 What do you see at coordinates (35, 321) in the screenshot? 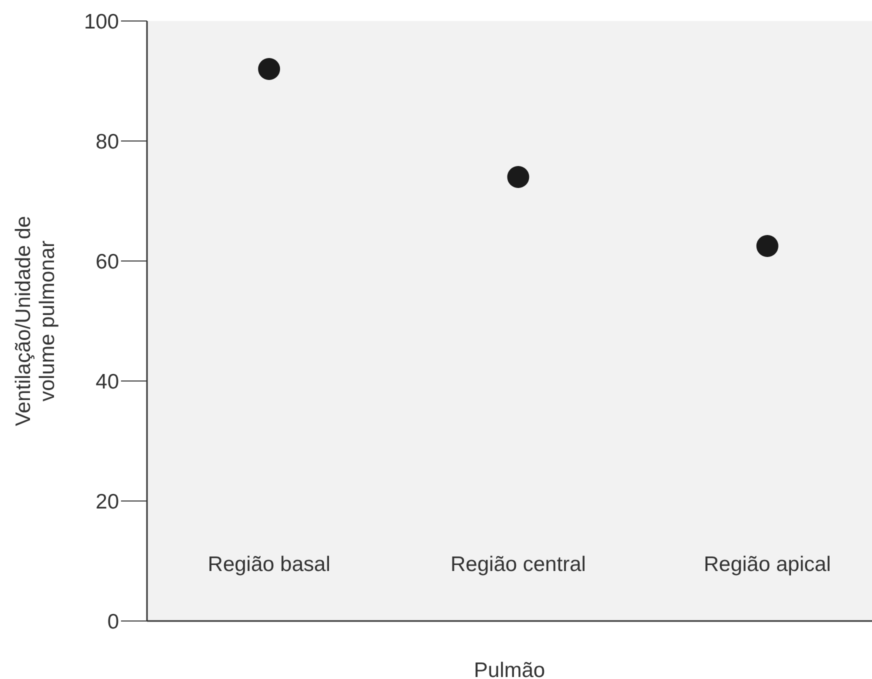
I see `y-axis-title: Ventilação/Unidade de volume pulmonar` at bounding box center [35, 321].